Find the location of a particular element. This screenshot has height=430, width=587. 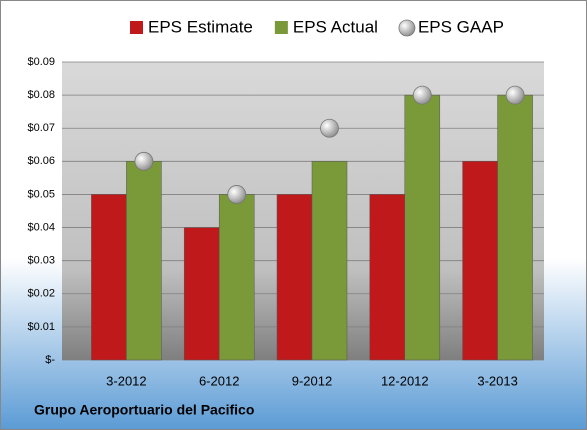

y-tick-label: $0.06 is located at coordinates (41, 161).